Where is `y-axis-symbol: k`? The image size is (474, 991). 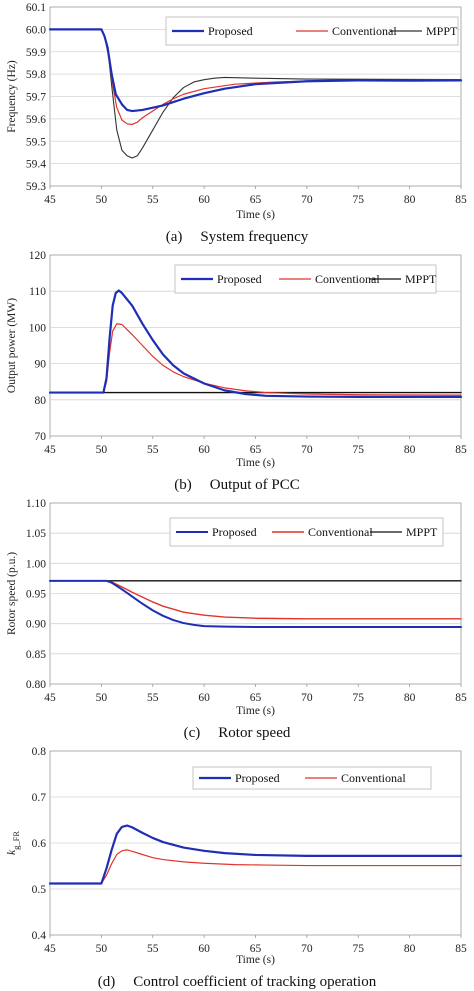 y-axis-symbol: k is located at coordinates (12, 852).